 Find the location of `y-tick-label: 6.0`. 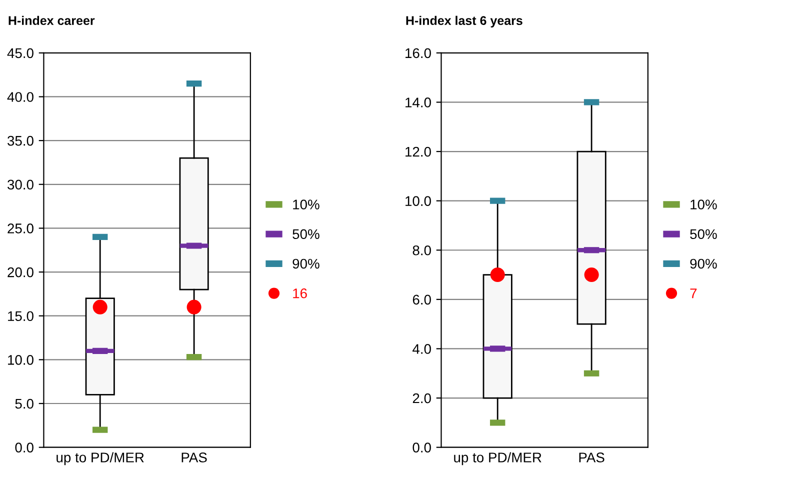

y-tick-label: 6.0 is located at coordinates (421, 299).